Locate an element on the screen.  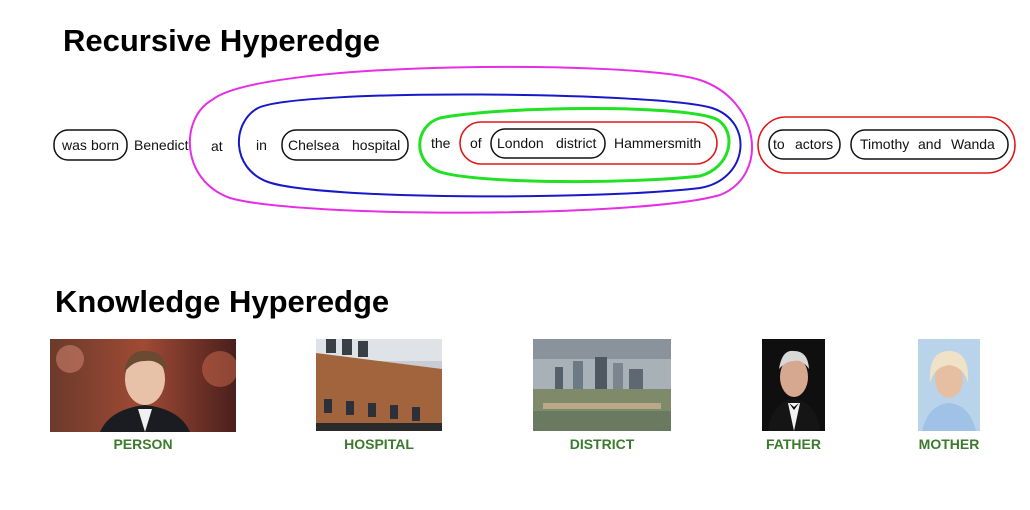
word-to: to is located at coordinates (779, 144).